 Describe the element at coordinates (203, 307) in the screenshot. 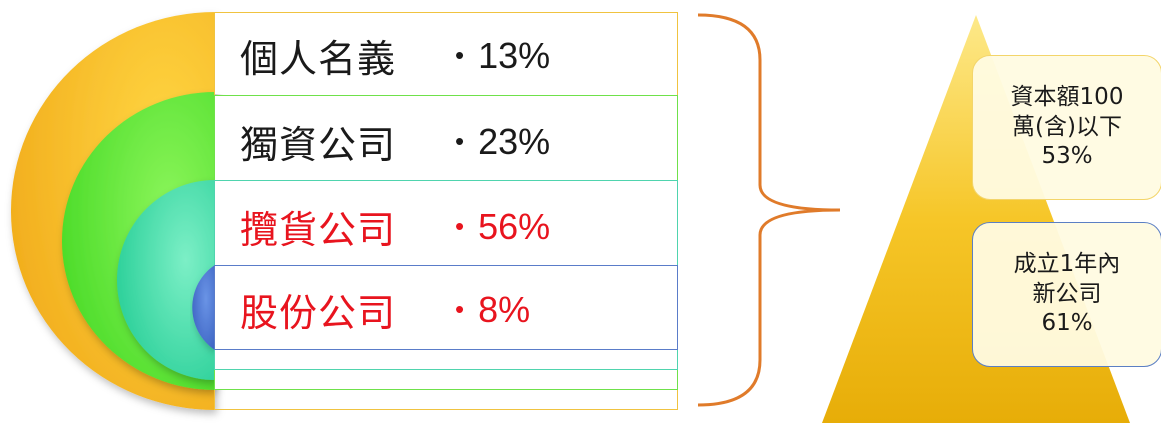

I see `ring-blue` at that location.